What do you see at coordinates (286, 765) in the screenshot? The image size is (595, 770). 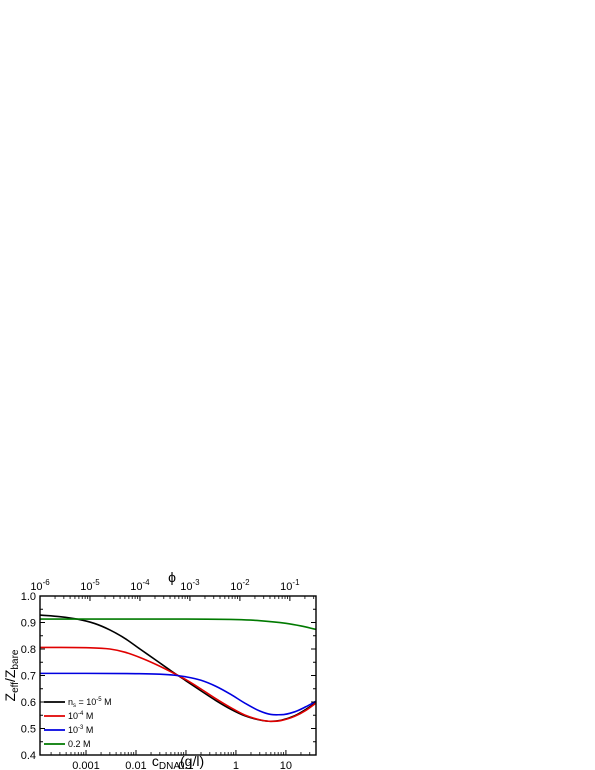 I see `x-tick-label-4: 10` at bounding box center [286, 765].